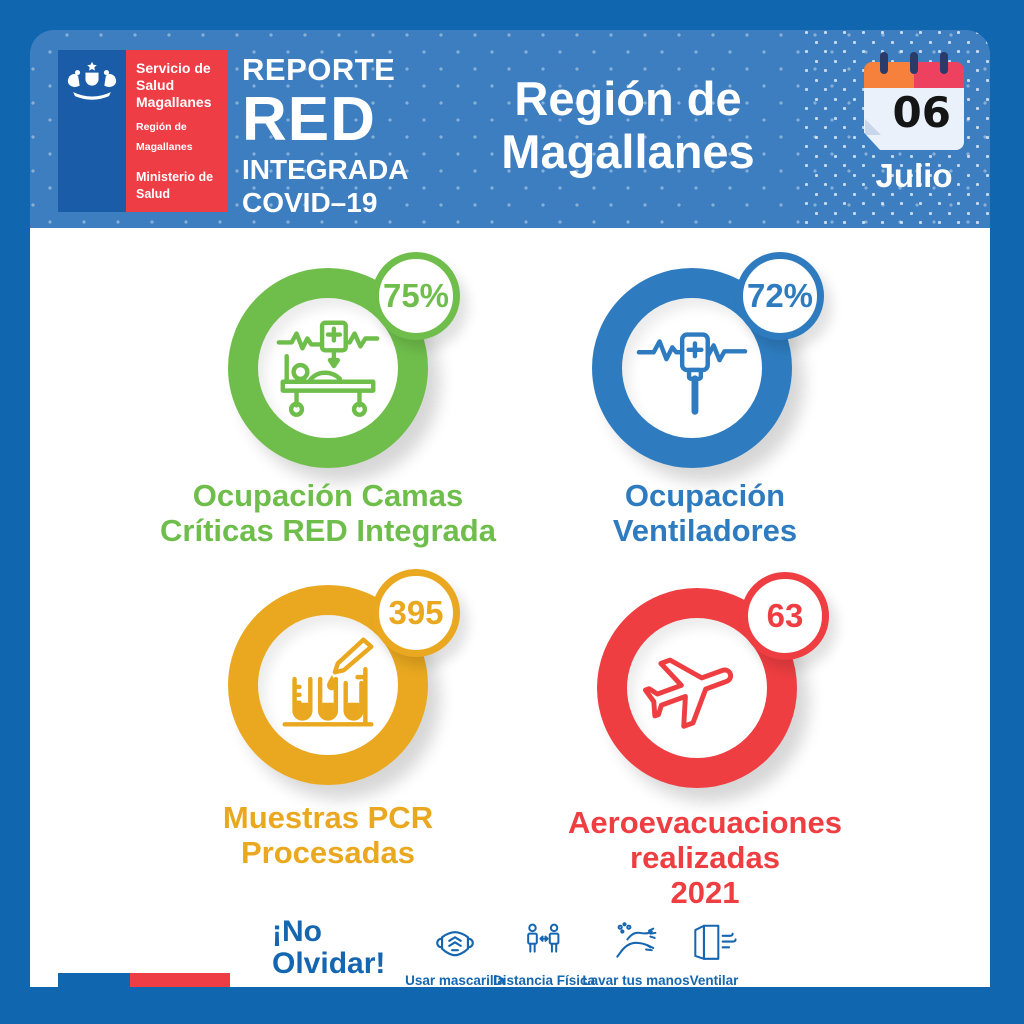 The height and width of the screenshot is (1024, 1024). Describe the element at coordinates (180, 137) in the screenshot. I see `logo-region: Región de Magallanes` at that location.